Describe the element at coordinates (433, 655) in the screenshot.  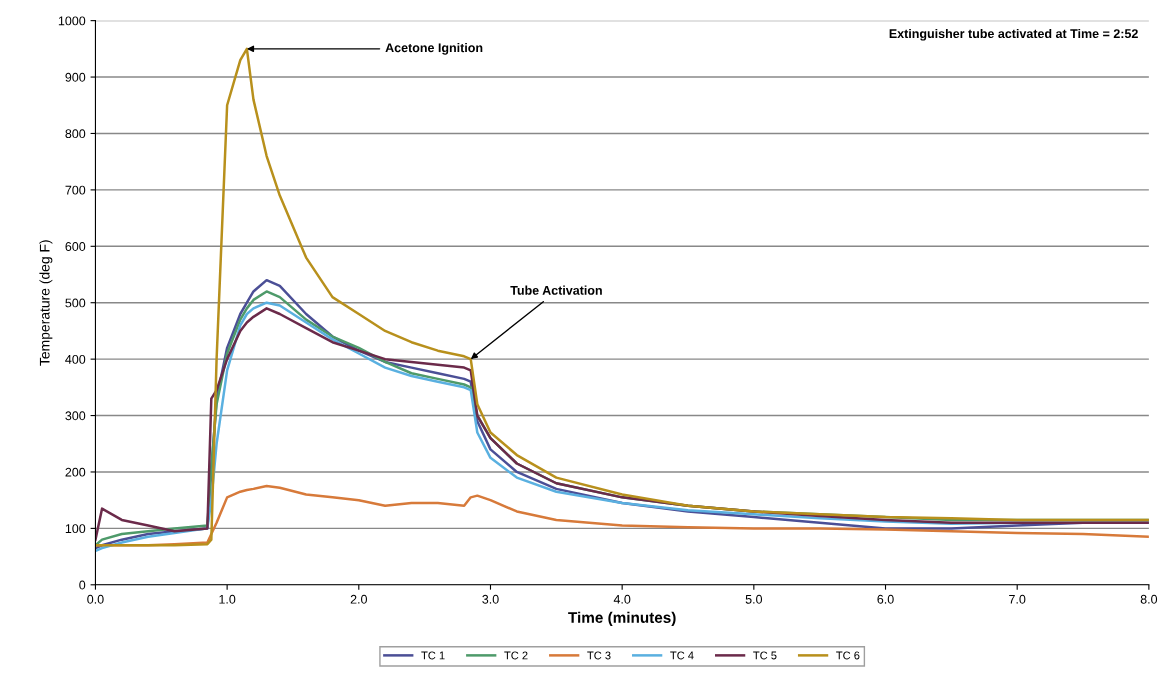
I see `legend-label: TC 1` at that location.